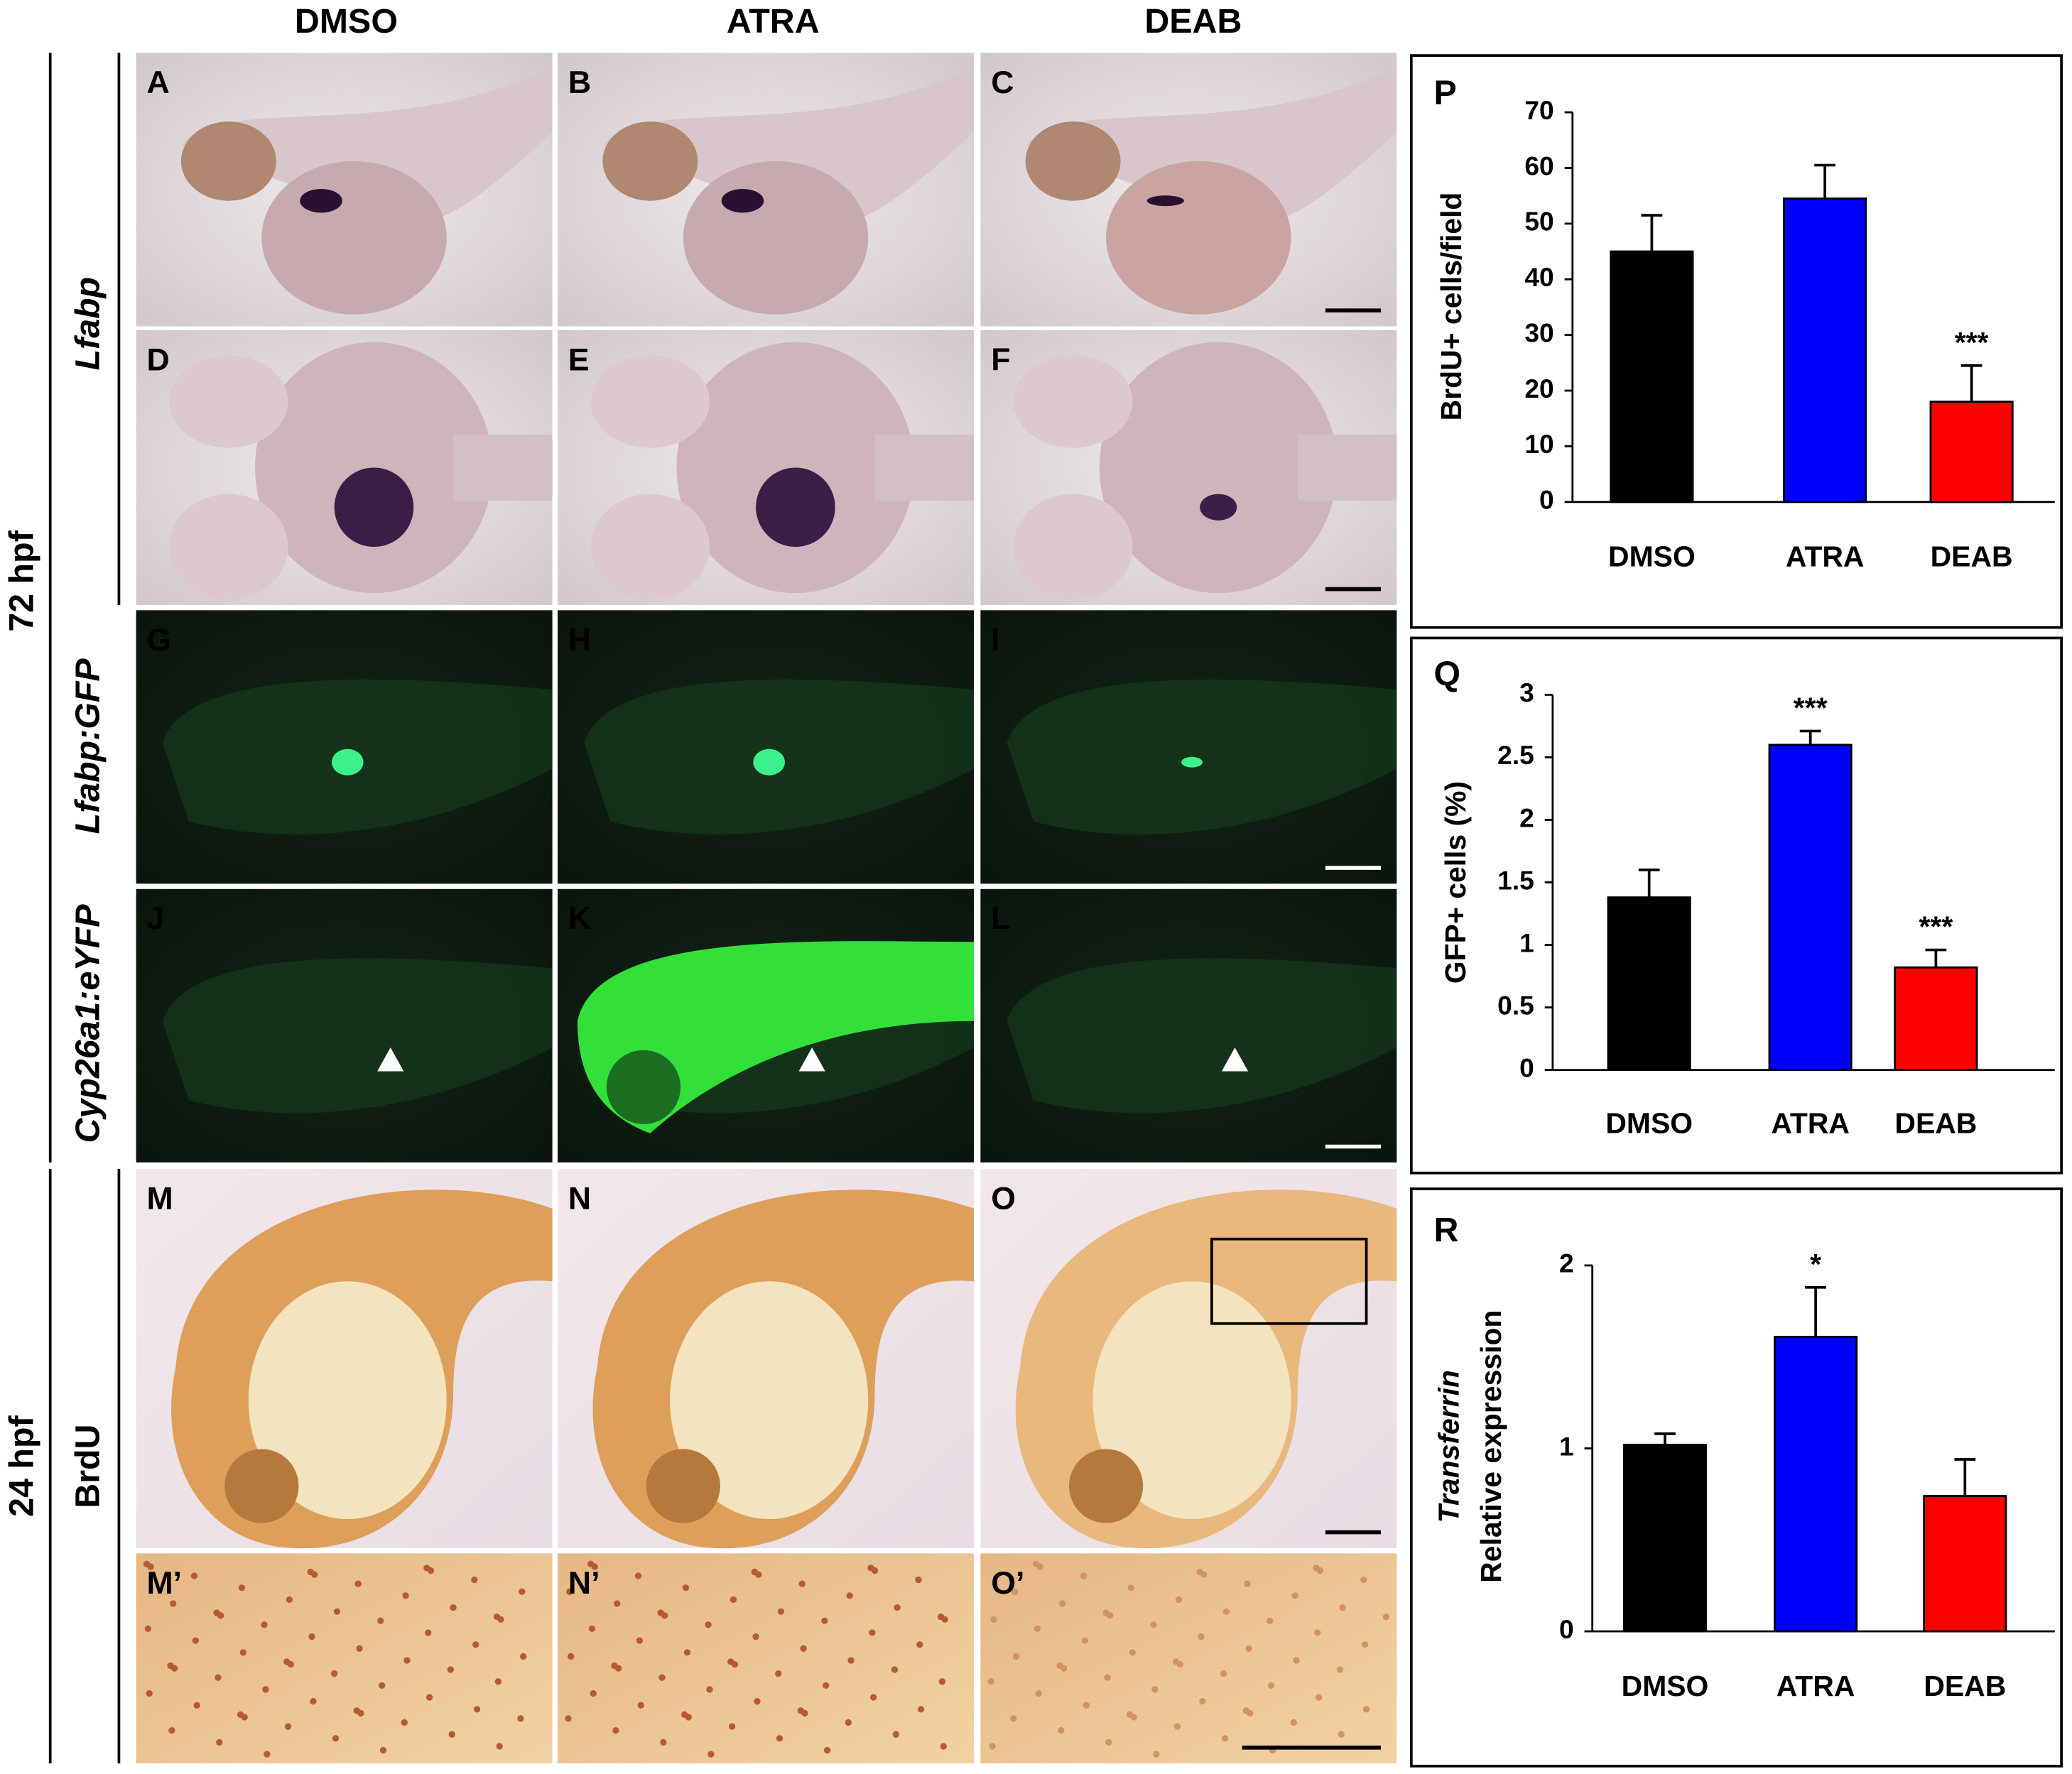 This screenshot has width=2072, height=1774. I want to click on y-axis-label: BrdU+ cells/field, so click(1451, 306).